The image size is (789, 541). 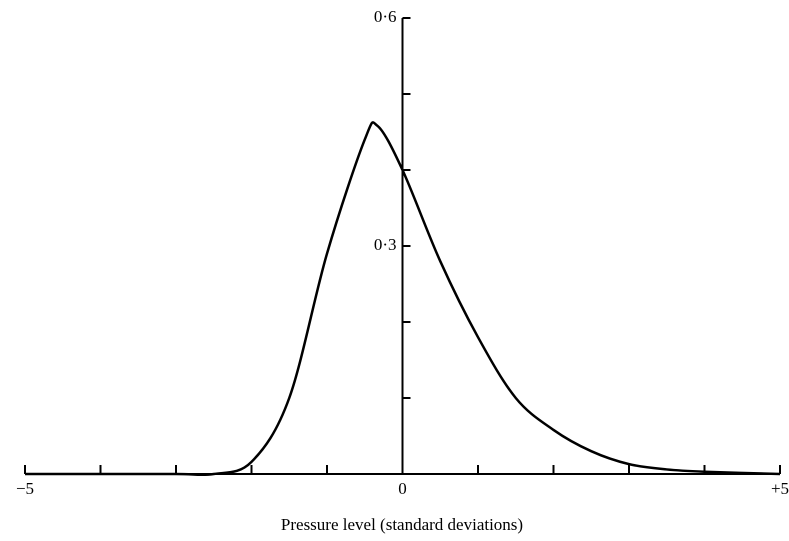 What do you see at coordinates (402, 488) in the screenshot?
I see `x-tick-label: 0` at bounding box center [402, 488].